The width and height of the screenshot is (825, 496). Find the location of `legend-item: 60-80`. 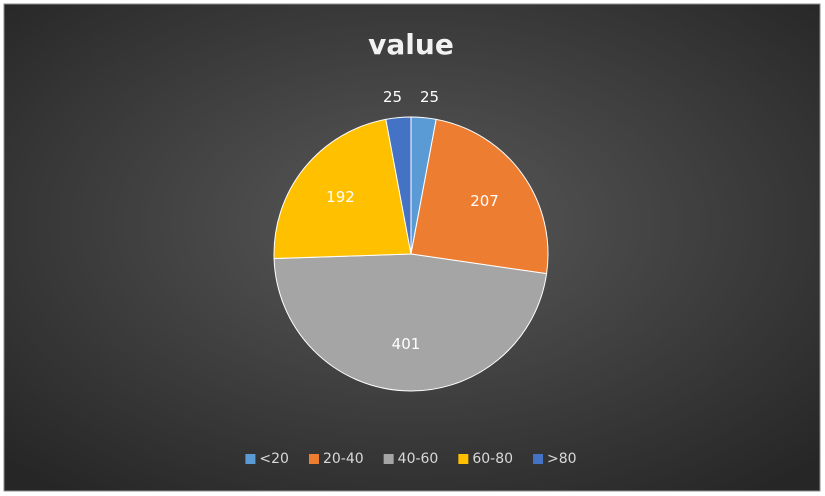

legend-item: 60-80 is located at coordinates (485, 459).